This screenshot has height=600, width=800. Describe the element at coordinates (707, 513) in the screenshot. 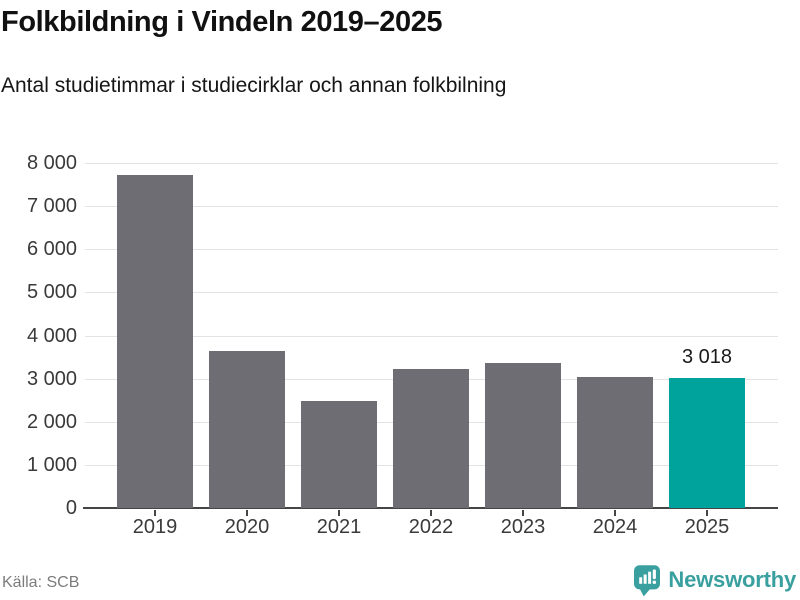

I see `x-tick-2025` at that location.